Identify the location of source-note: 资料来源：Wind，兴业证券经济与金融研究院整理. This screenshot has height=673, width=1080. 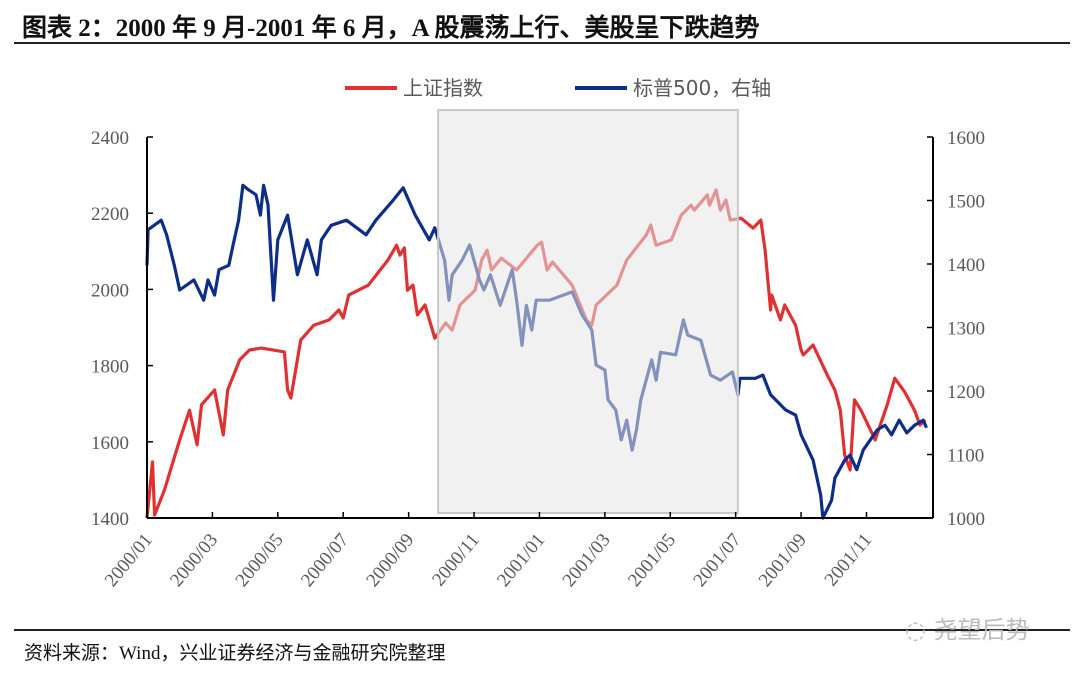
(235, 653).